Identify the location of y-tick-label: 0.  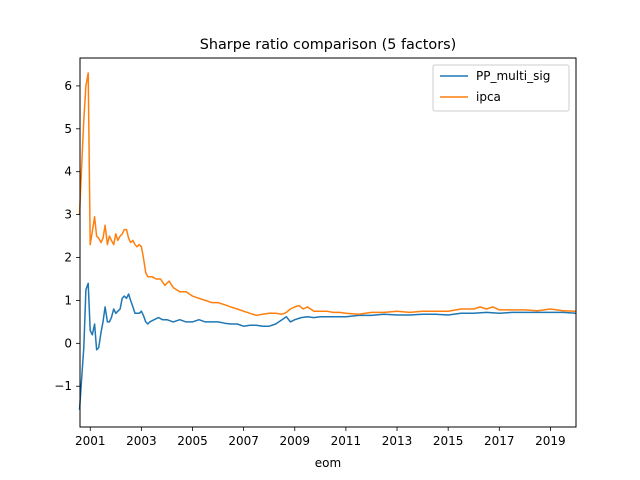
(68, 343).